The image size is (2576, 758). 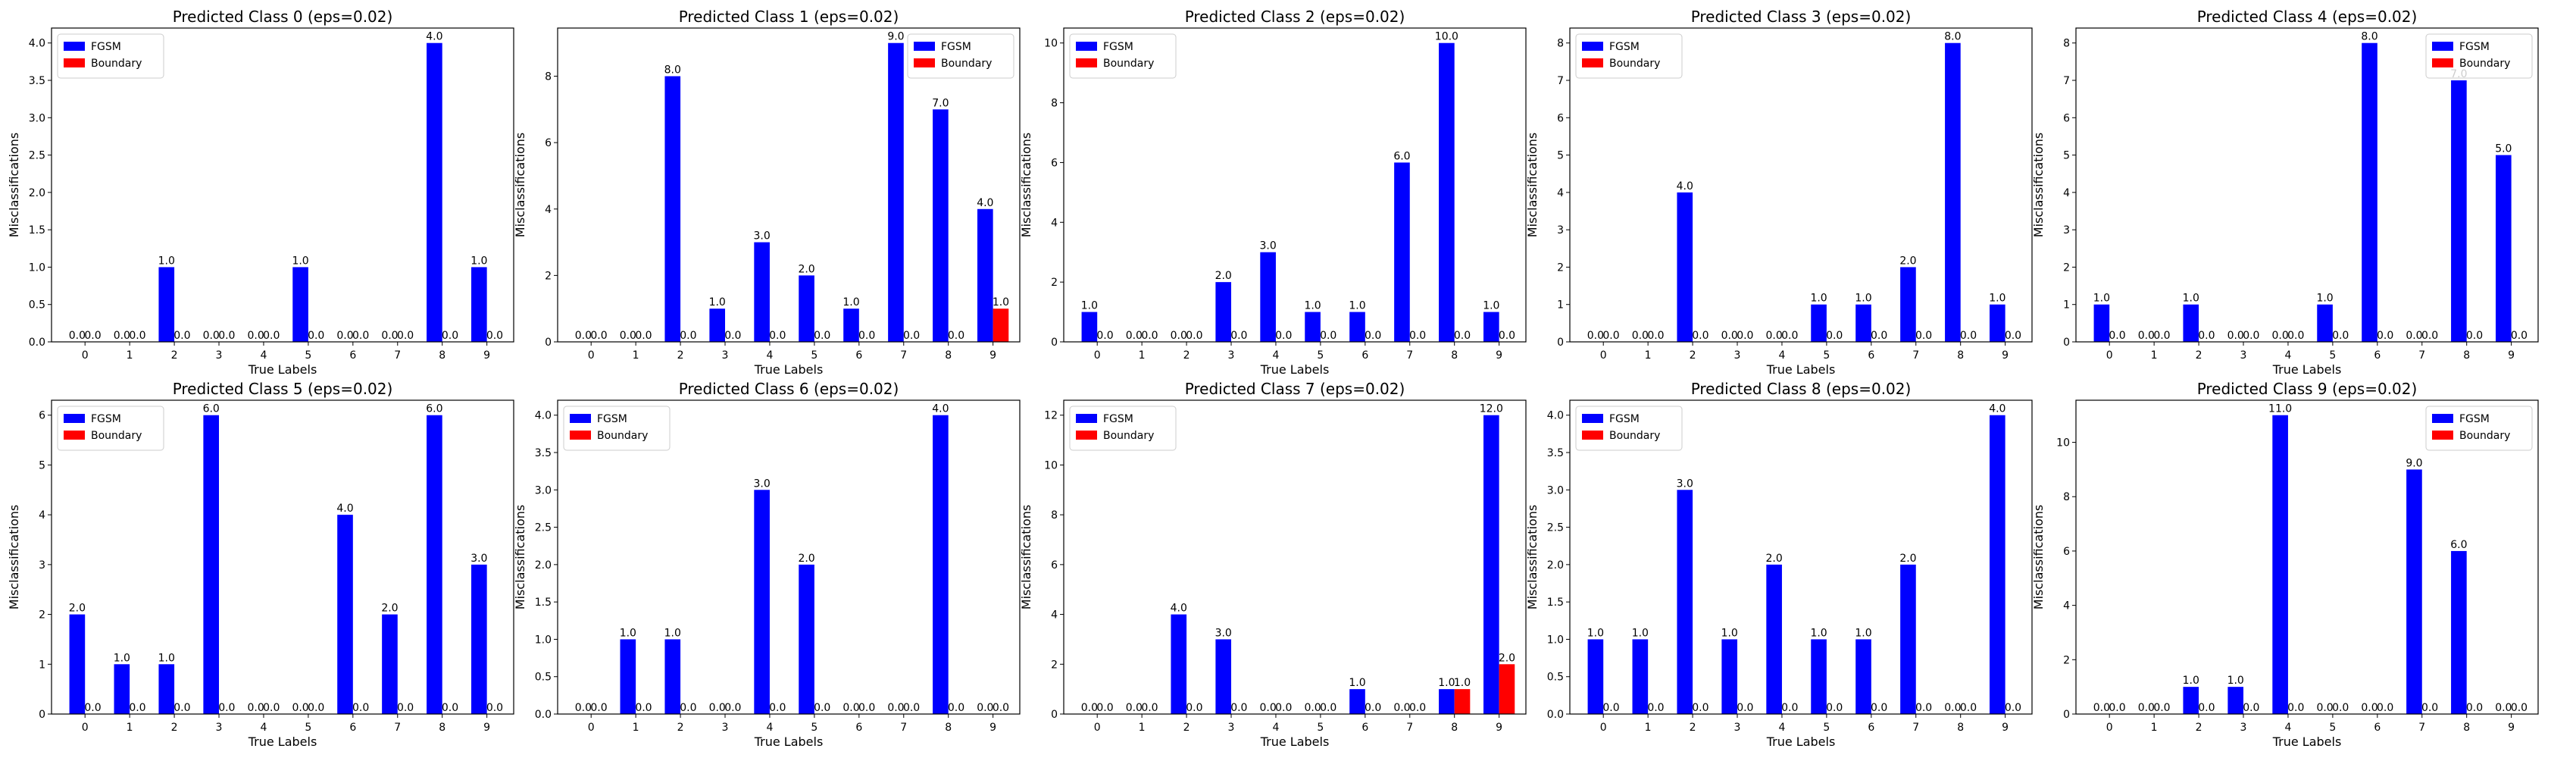 What do you see at coordinates (37, 268) in the screenshot?
I see `y-tick-label: 1.0` at bounding box center [37, 268].